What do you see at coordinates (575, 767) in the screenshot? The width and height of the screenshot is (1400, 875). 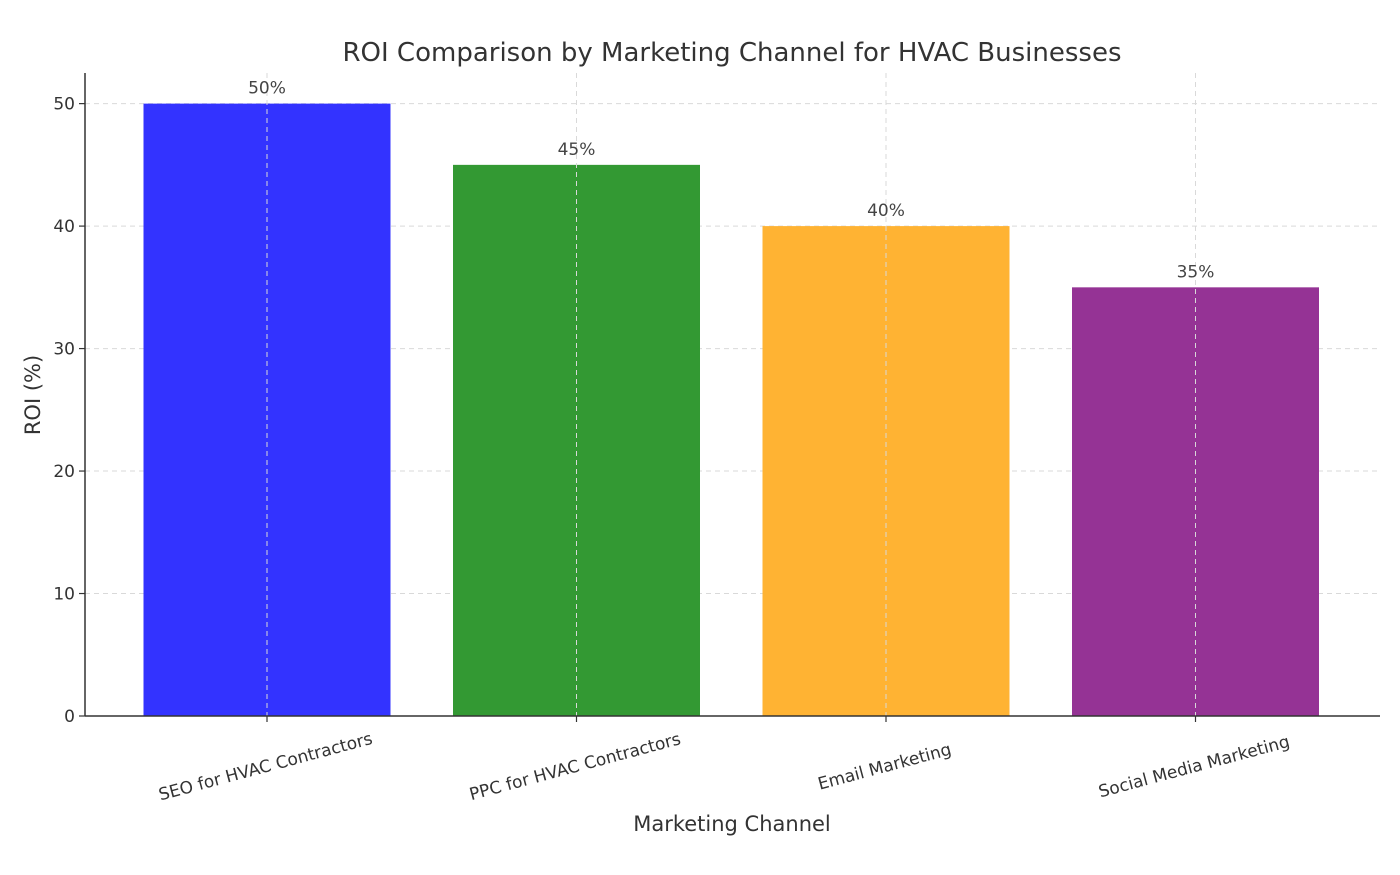 I see `x-tick-label: PPC for HVAC Contractors` at bounding box center [575, 767].